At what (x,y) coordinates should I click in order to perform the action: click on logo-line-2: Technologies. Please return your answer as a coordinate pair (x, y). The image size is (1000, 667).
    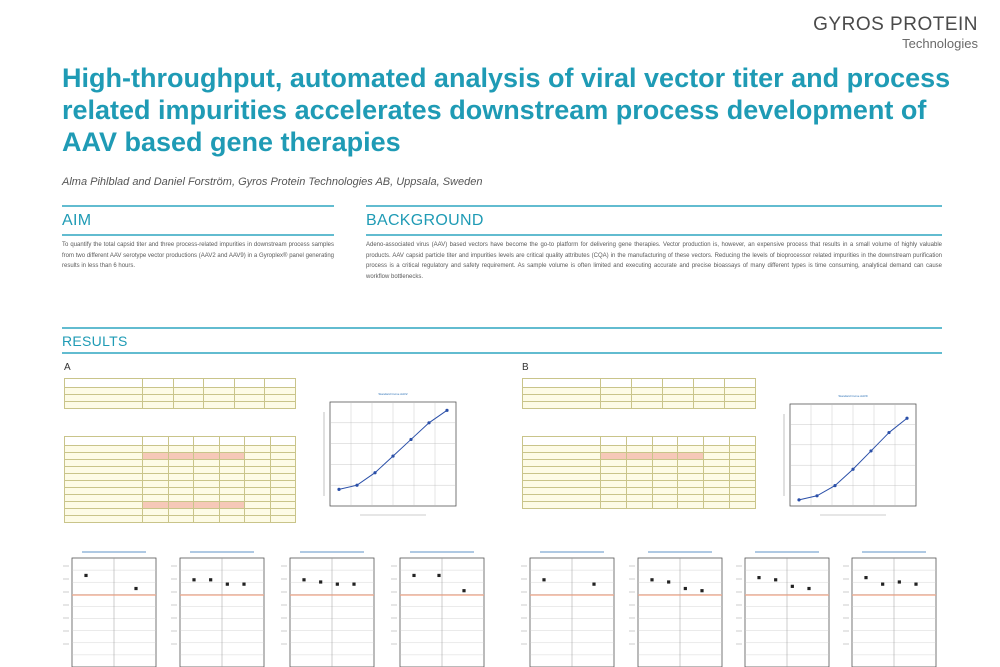
    Looking at the image, I should click on (940, 43).